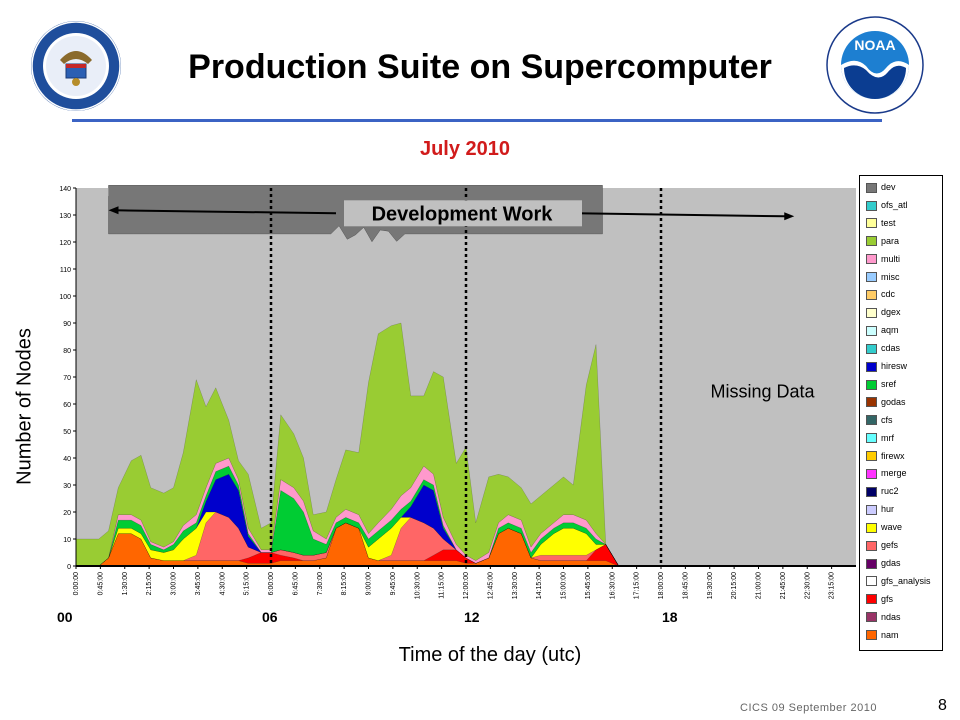 This screenshot has height=720, width=960. I want to click on x-tick-label: 2:15:00, so click(149, 583).